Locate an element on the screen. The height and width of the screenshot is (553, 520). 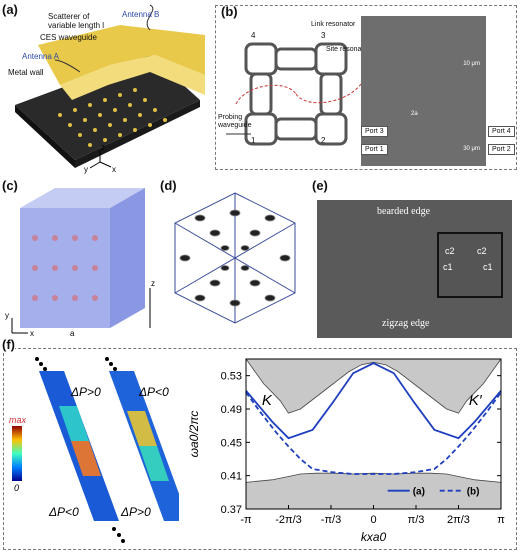
axes-glyph is located at coordinates (100, 159).